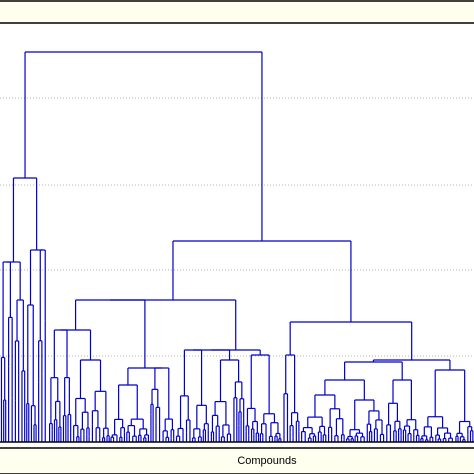  Describe the element at coordinates (267, 461) in the screenshot. I see `x-axis-label: Compounds` at that location.